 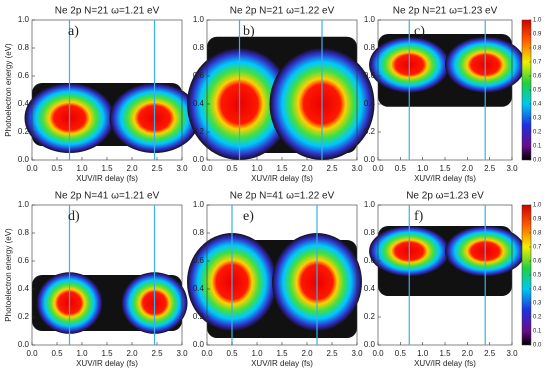 I want to click on chart-title: Ne 2p N=41 ω=1.22 eV, so click(x=282, y=196).